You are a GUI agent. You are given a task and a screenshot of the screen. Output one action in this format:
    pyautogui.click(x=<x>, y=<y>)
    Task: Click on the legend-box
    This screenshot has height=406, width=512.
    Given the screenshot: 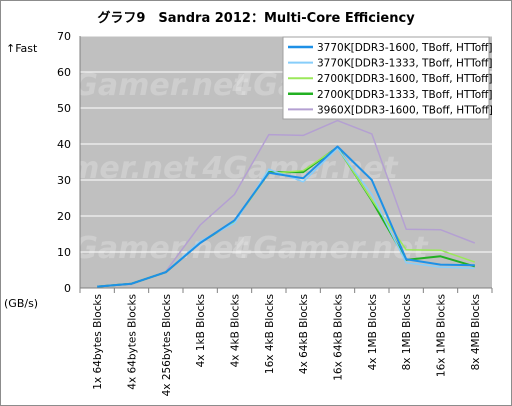 What is the action you would take?
    pyautogui.click(x=386, y=78)
    